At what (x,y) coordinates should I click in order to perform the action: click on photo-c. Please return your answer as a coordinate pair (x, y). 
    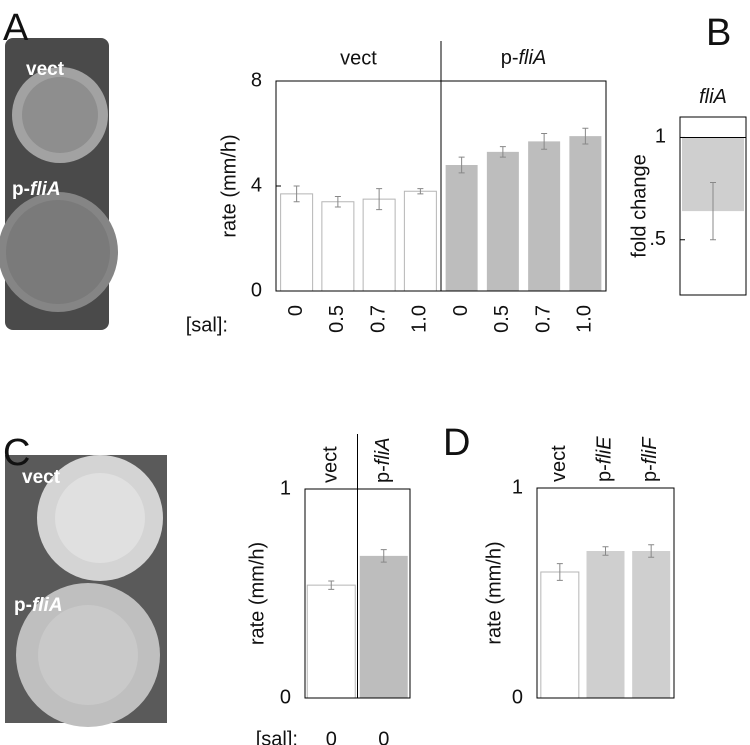
    Looking at the image, I should click on (86, 591).